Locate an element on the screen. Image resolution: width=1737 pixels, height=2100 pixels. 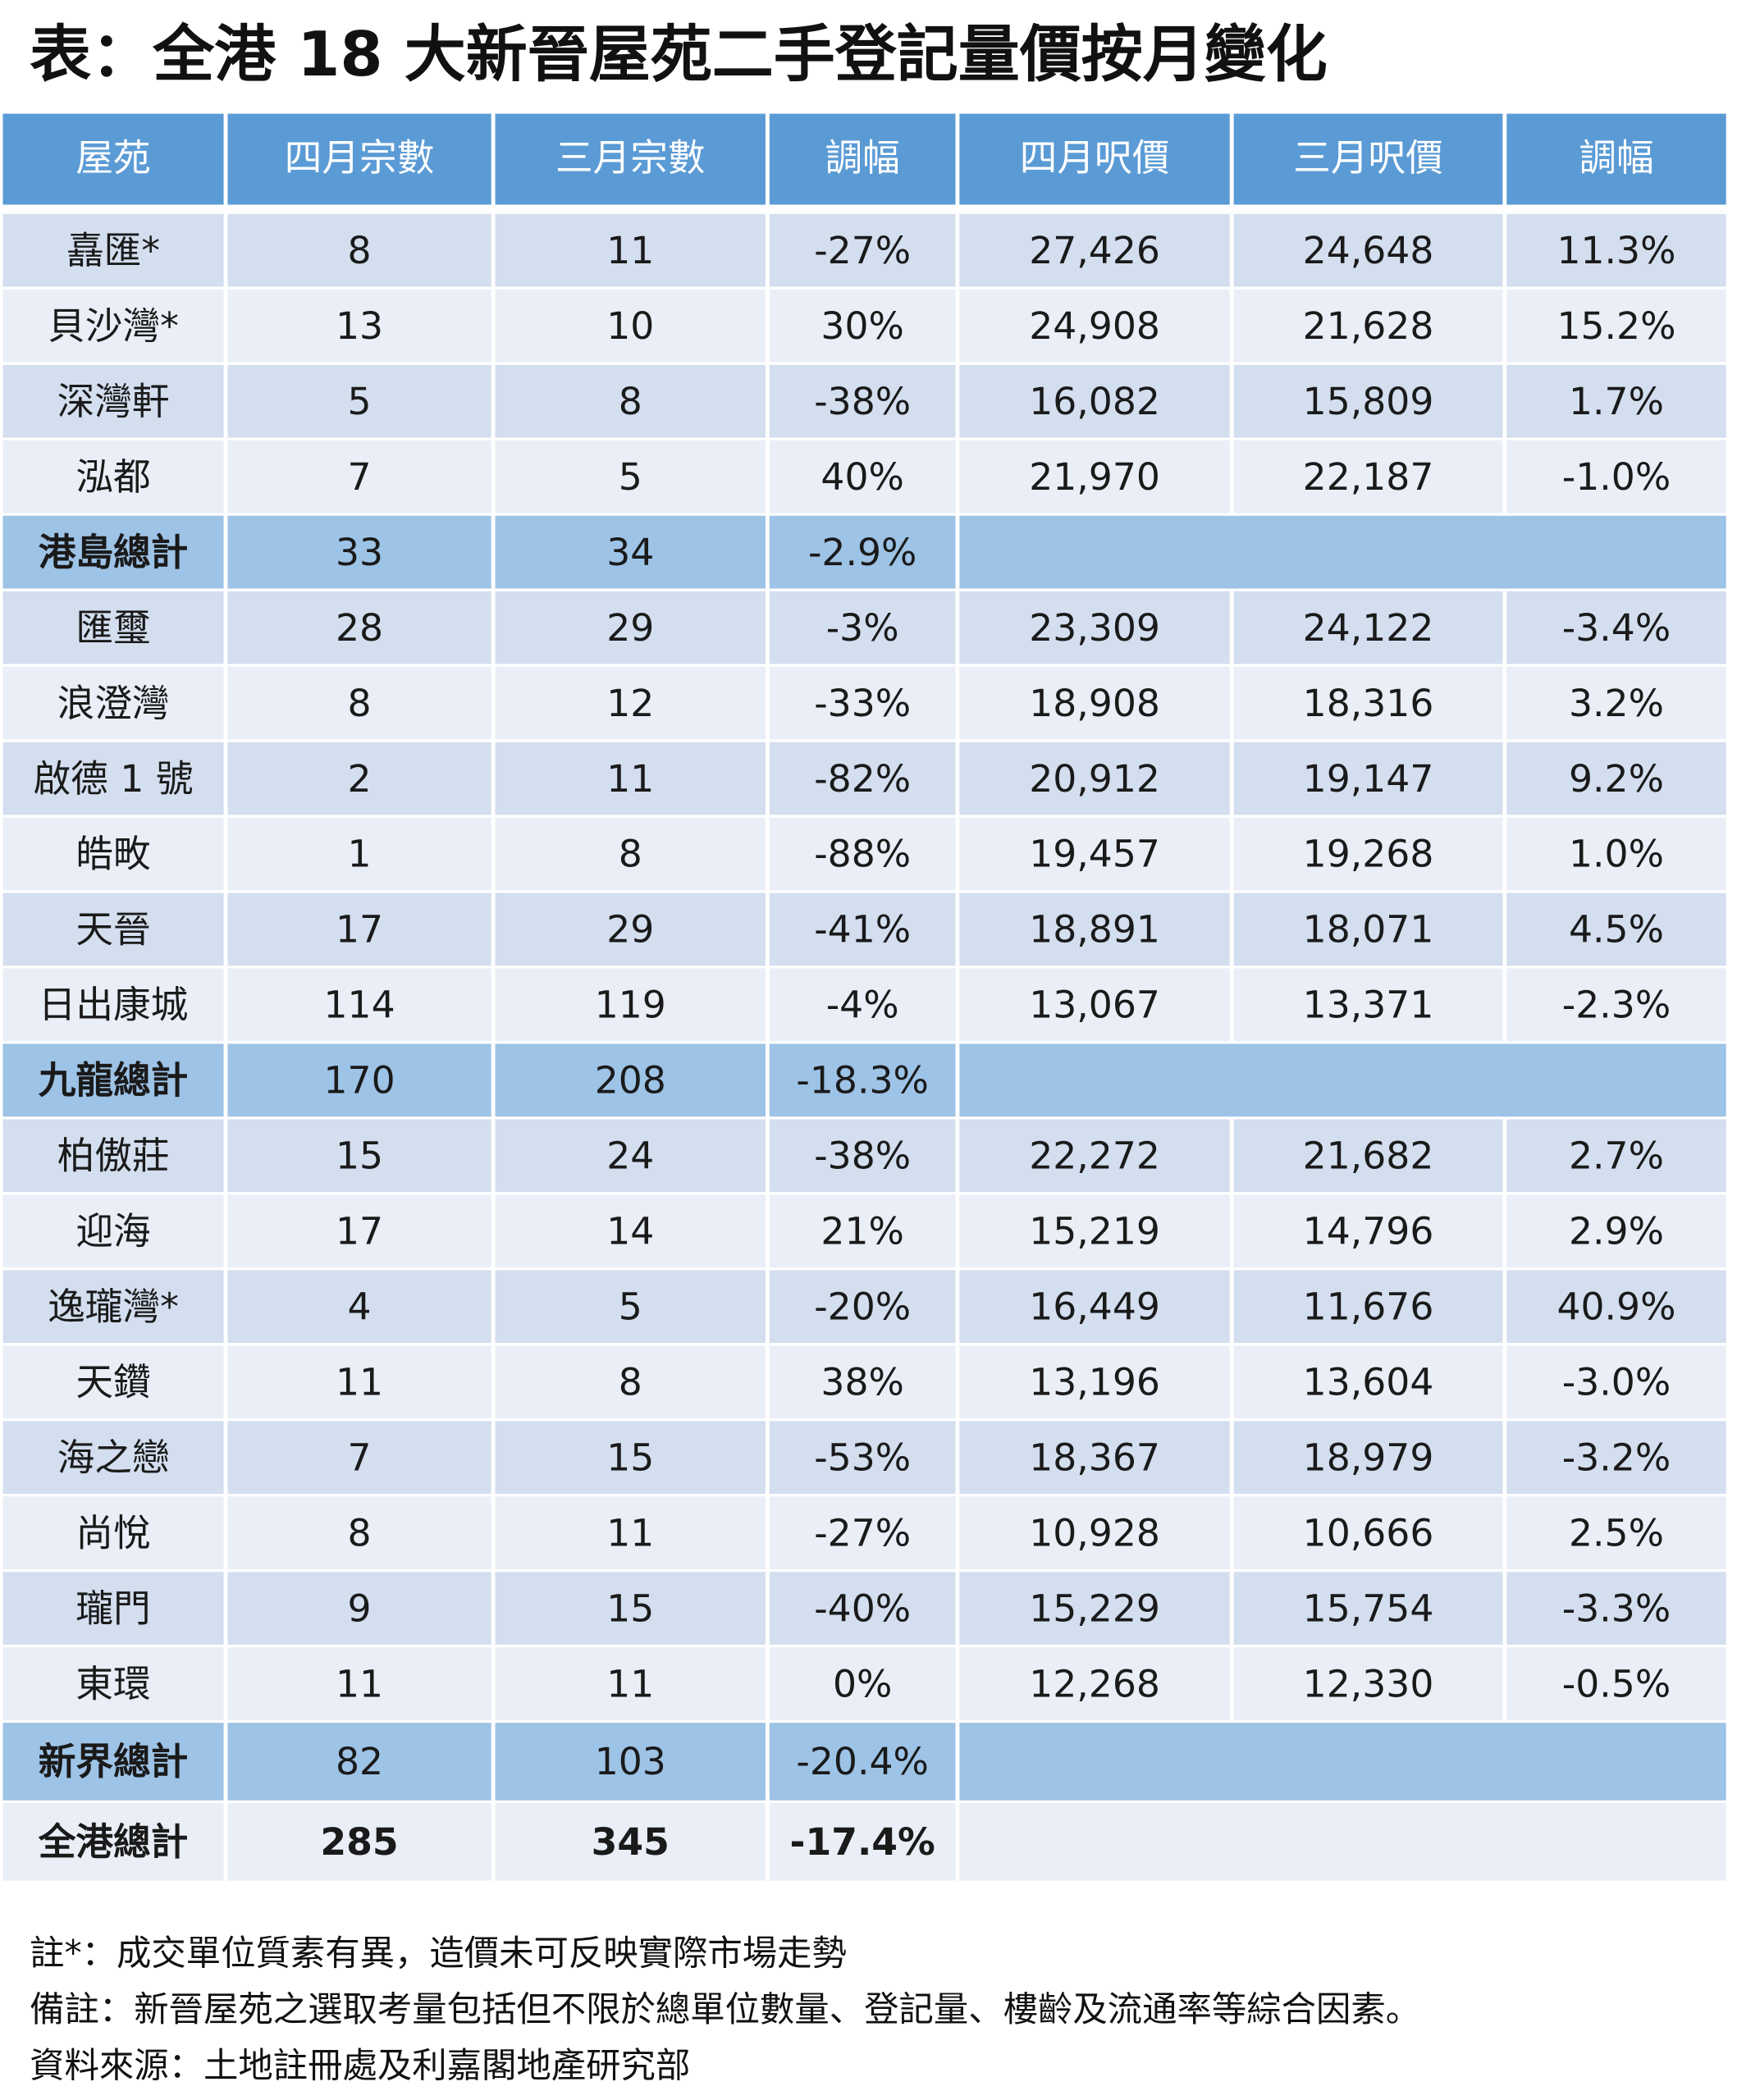
cell-text: 12 is located at coordinates (630, 703).